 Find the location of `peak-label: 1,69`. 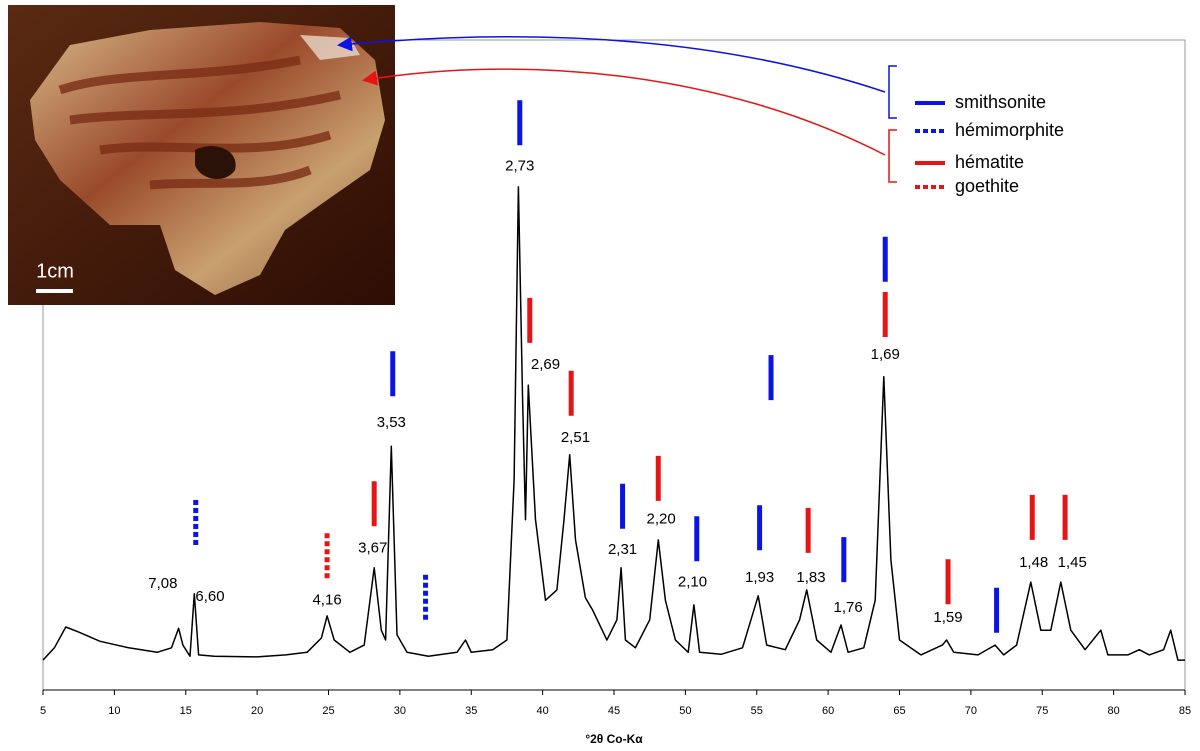

peak-label: 1,69 is located at coordinates (885, 354).